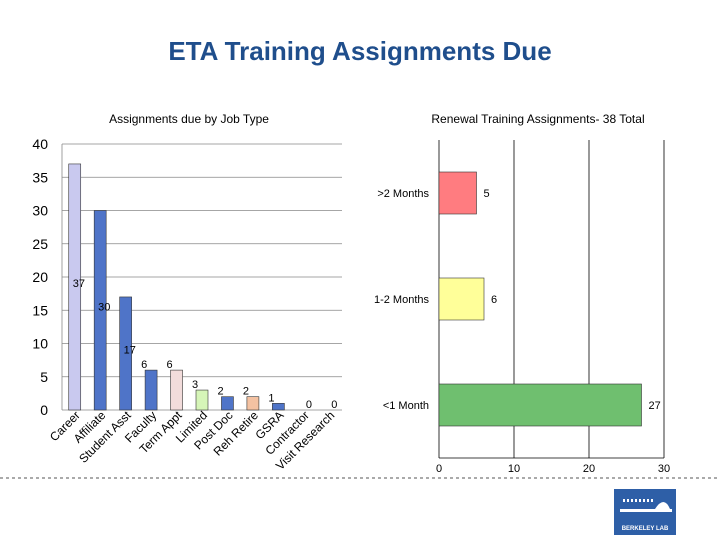  I want to click on bar-gt2-months, so click(457, 193).